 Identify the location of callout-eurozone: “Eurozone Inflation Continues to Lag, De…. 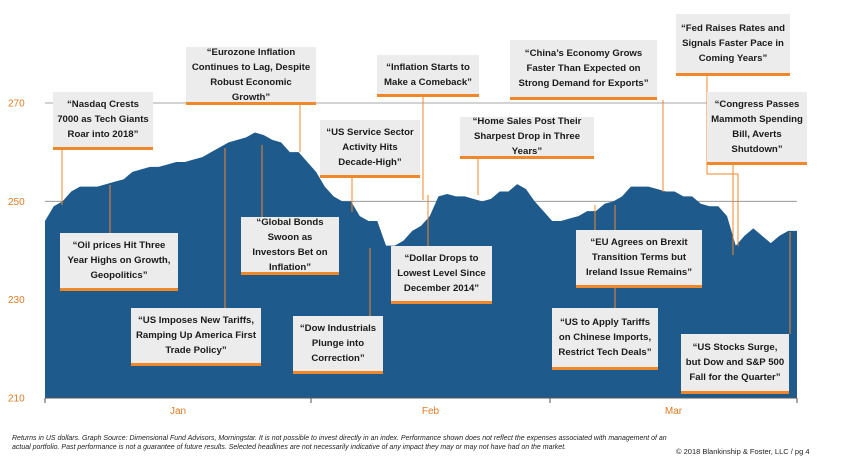
(251, 76).